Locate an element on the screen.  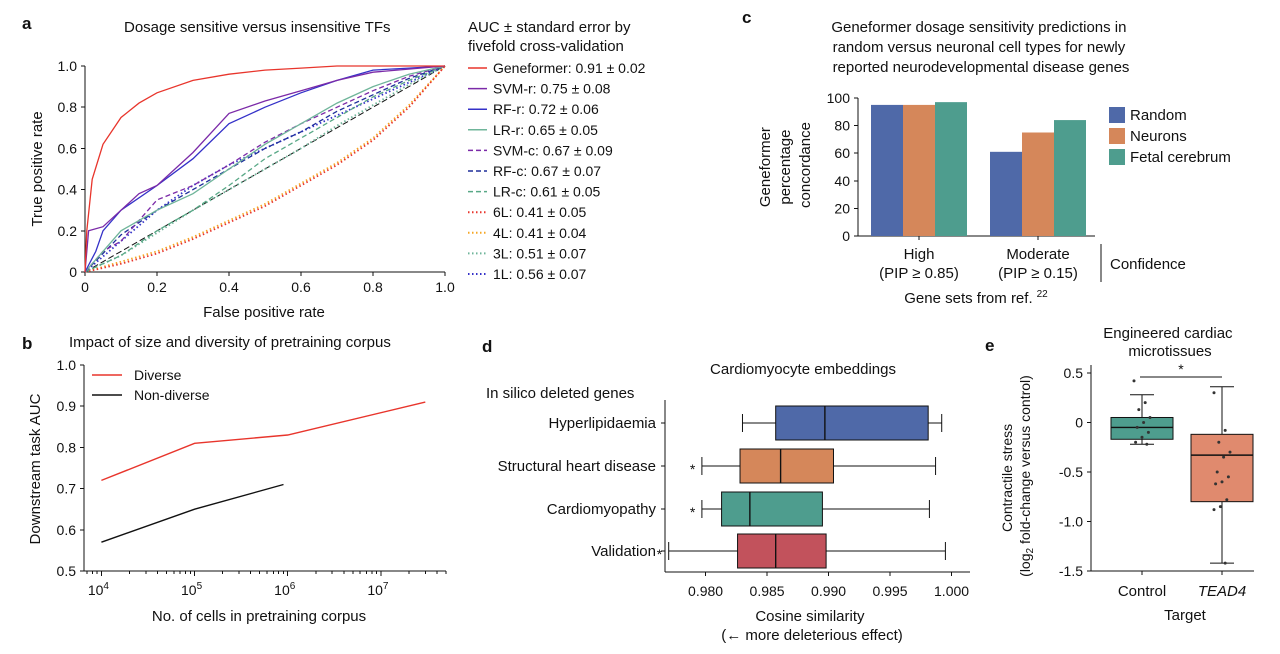
panel-a-y-tick-label: 0.4 is located at coordinates (68, 190).